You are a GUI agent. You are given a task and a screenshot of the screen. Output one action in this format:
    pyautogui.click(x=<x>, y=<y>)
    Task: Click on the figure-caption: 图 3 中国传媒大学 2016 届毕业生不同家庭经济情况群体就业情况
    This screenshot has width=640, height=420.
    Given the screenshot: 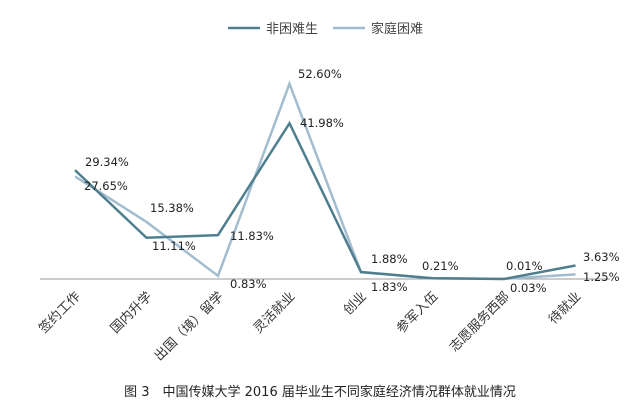 What is the action you would take?
    pyautogui.click(x=320, y=392)
    